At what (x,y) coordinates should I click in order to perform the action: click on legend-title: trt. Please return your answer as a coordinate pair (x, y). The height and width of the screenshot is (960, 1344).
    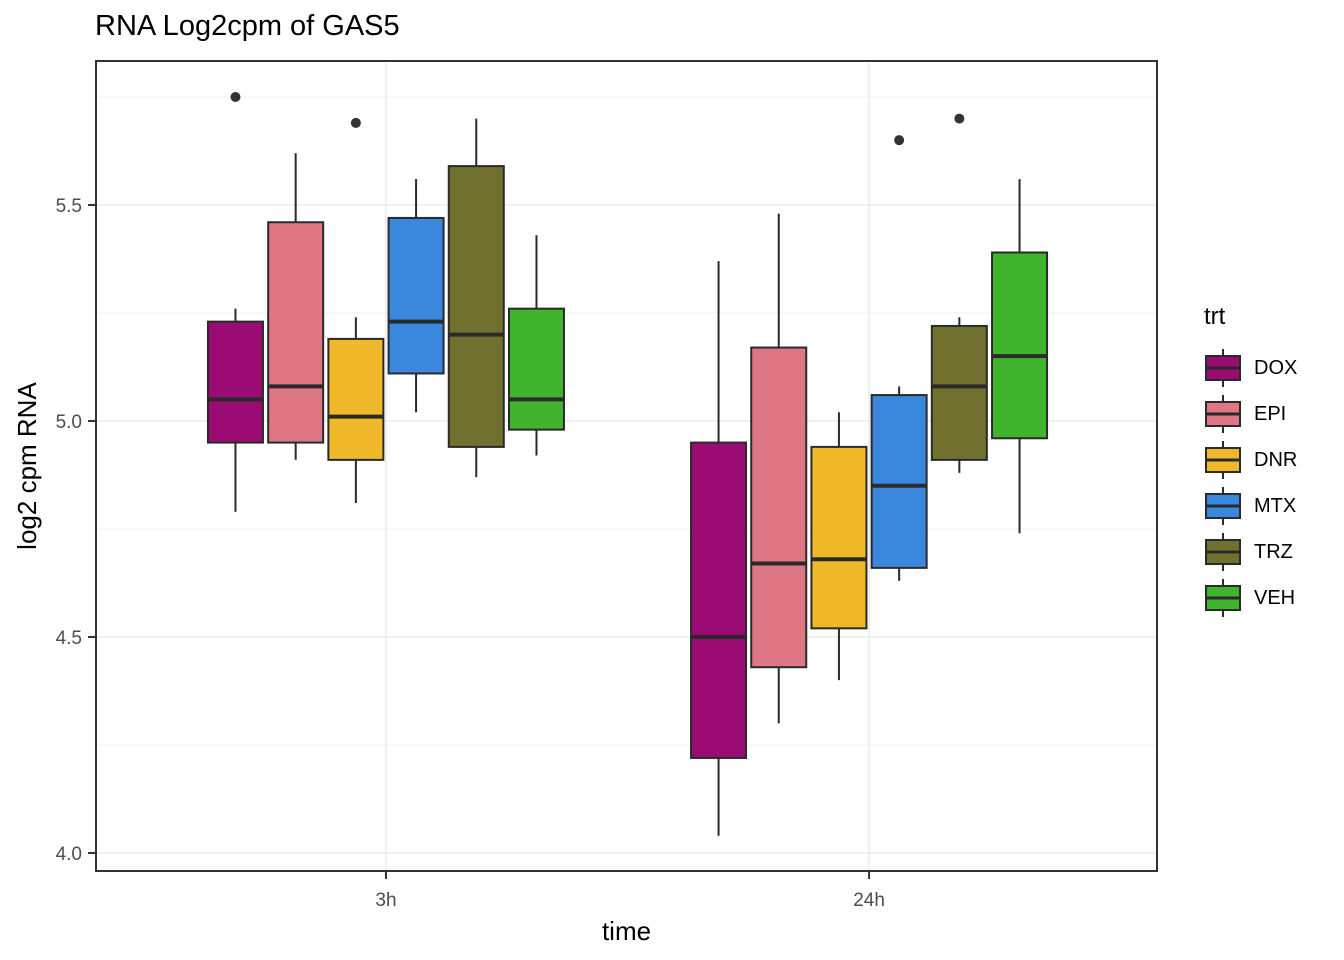
    Looking at the image, I should click on (1215, 316).